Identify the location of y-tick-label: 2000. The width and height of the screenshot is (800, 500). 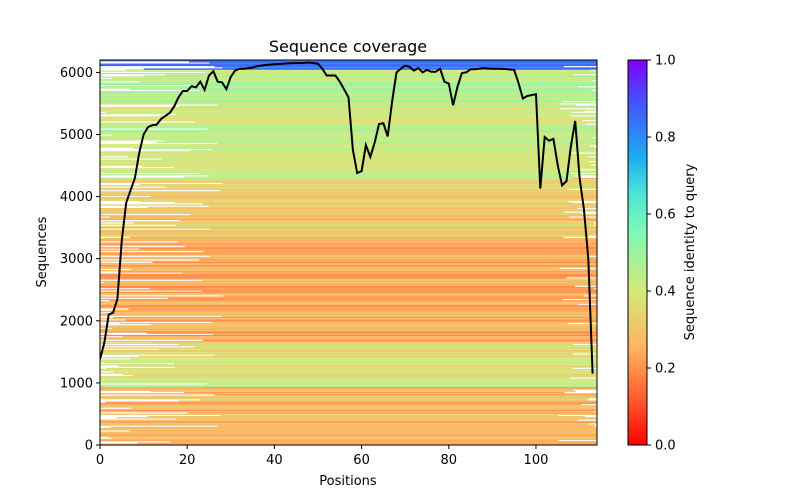
(76, 321).